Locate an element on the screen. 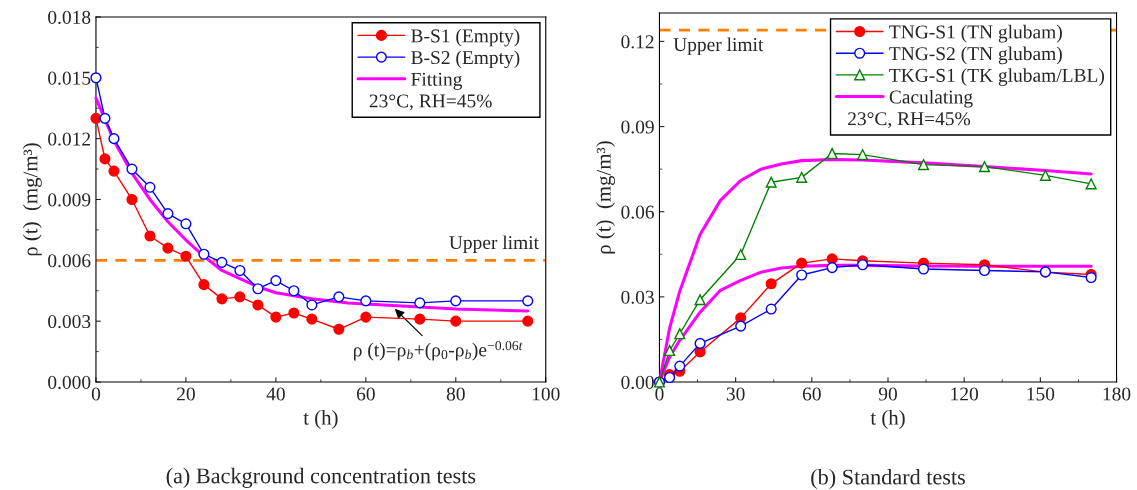  x-tick-label: 180 is located at coordinates (1117, 394).